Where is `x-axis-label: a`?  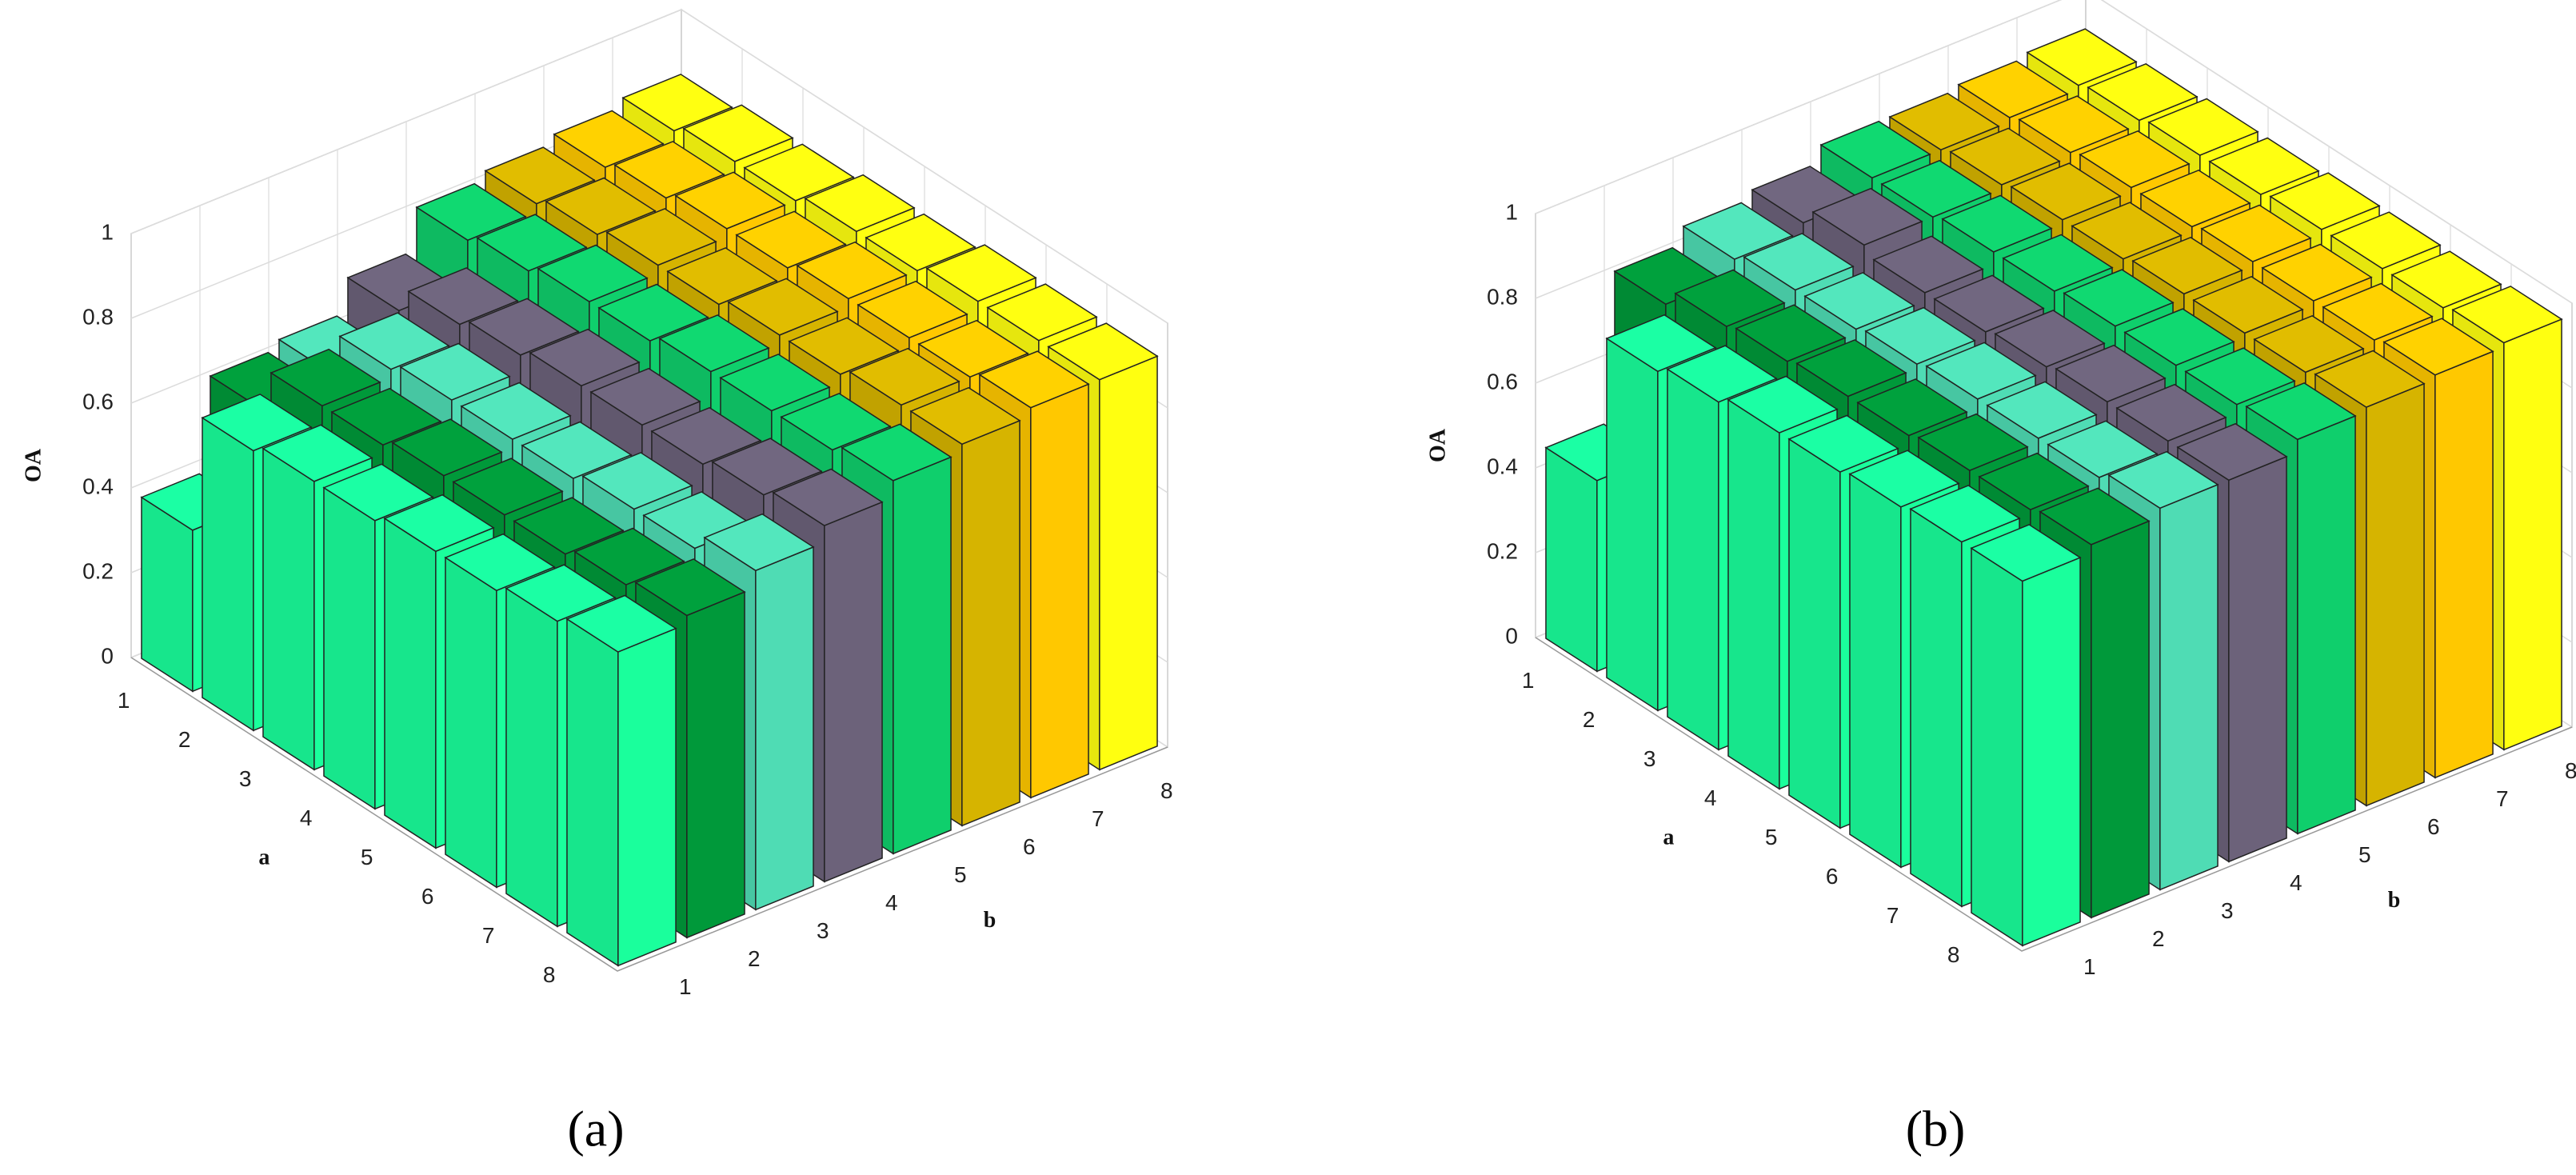 x-axis-label: a is located at coordinates (1668, 837).